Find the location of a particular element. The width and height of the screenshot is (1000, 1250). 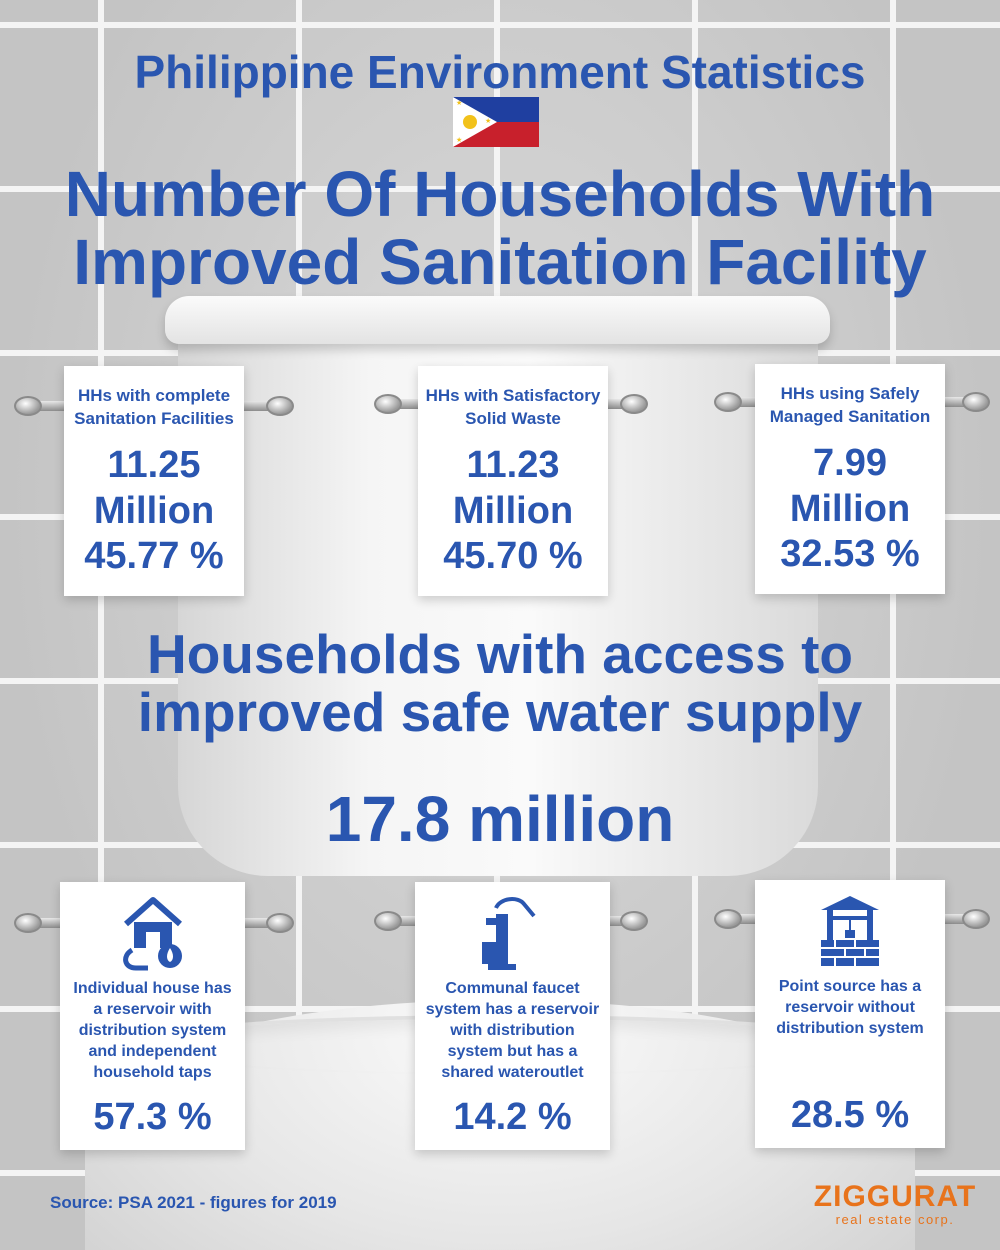

page-title: Philippine Environment Statistics is located at coordinates (500, 72).